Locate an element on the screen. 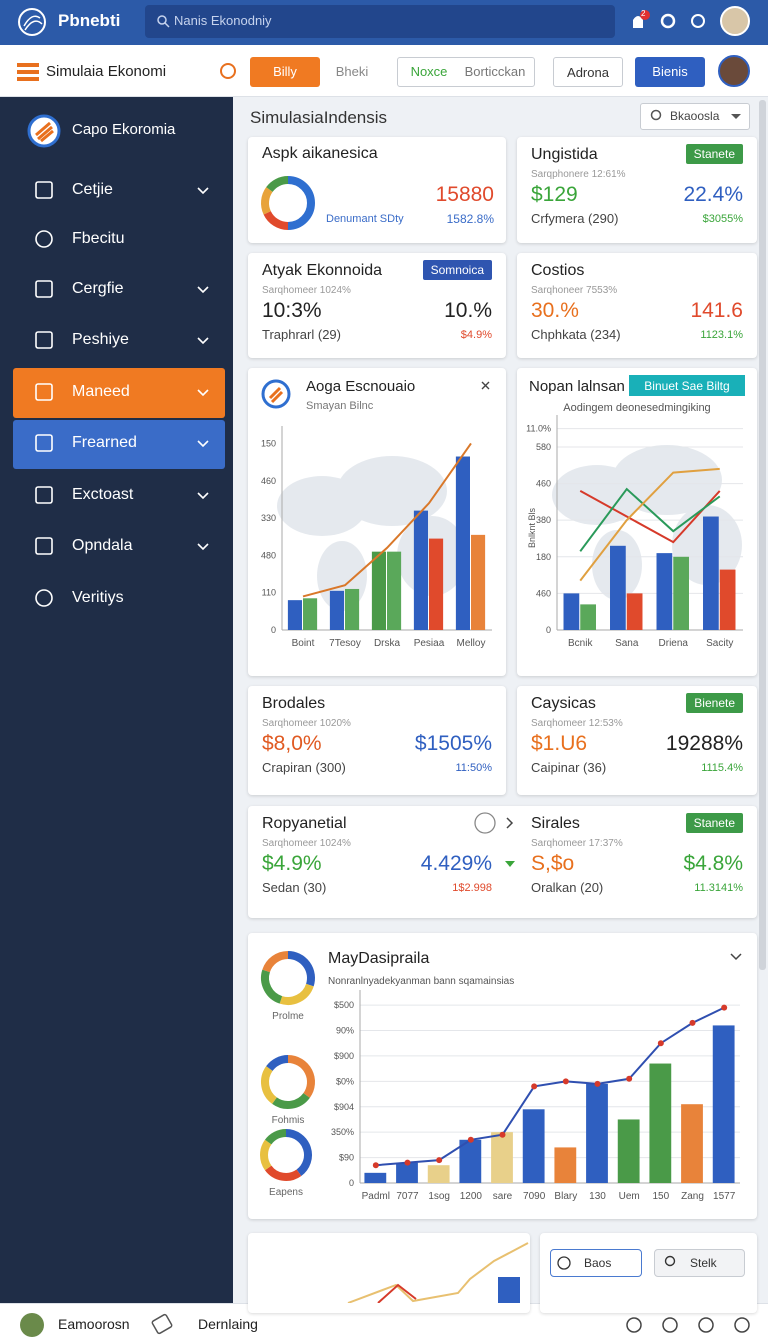 This screenshot has width=768, height=1344. info-icon is located at coordinates (698, 21).